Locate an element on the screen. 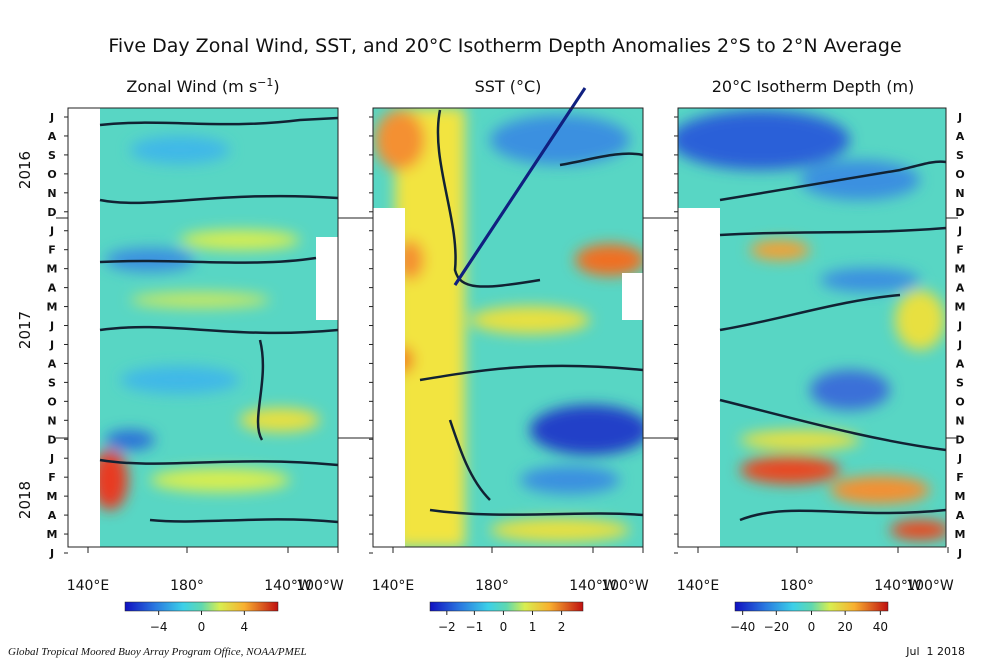 The height and width of the screenshot is (665, 1000). panel-title: Zonal Wind (m s−1) is located at coordinates (202, 86).